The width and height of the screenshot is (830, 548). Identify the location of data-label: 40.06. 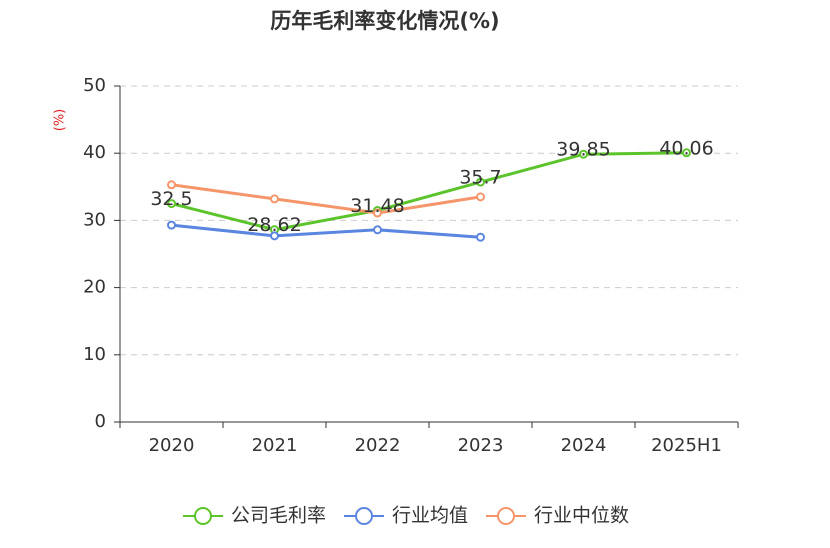
(686, 148).